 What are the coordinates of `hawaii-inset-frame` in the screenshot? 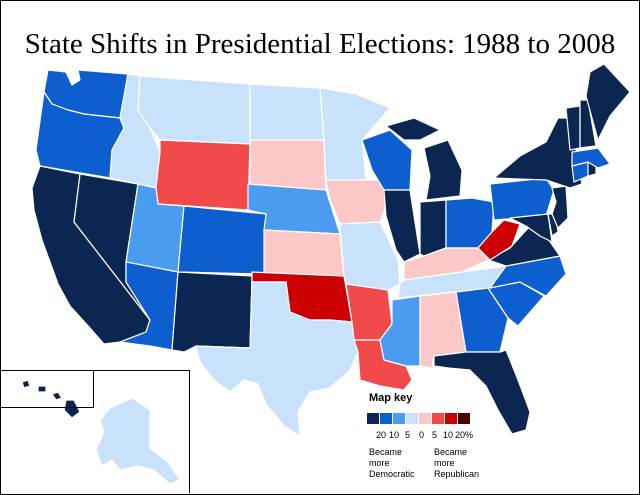 It's located at (47, 389).